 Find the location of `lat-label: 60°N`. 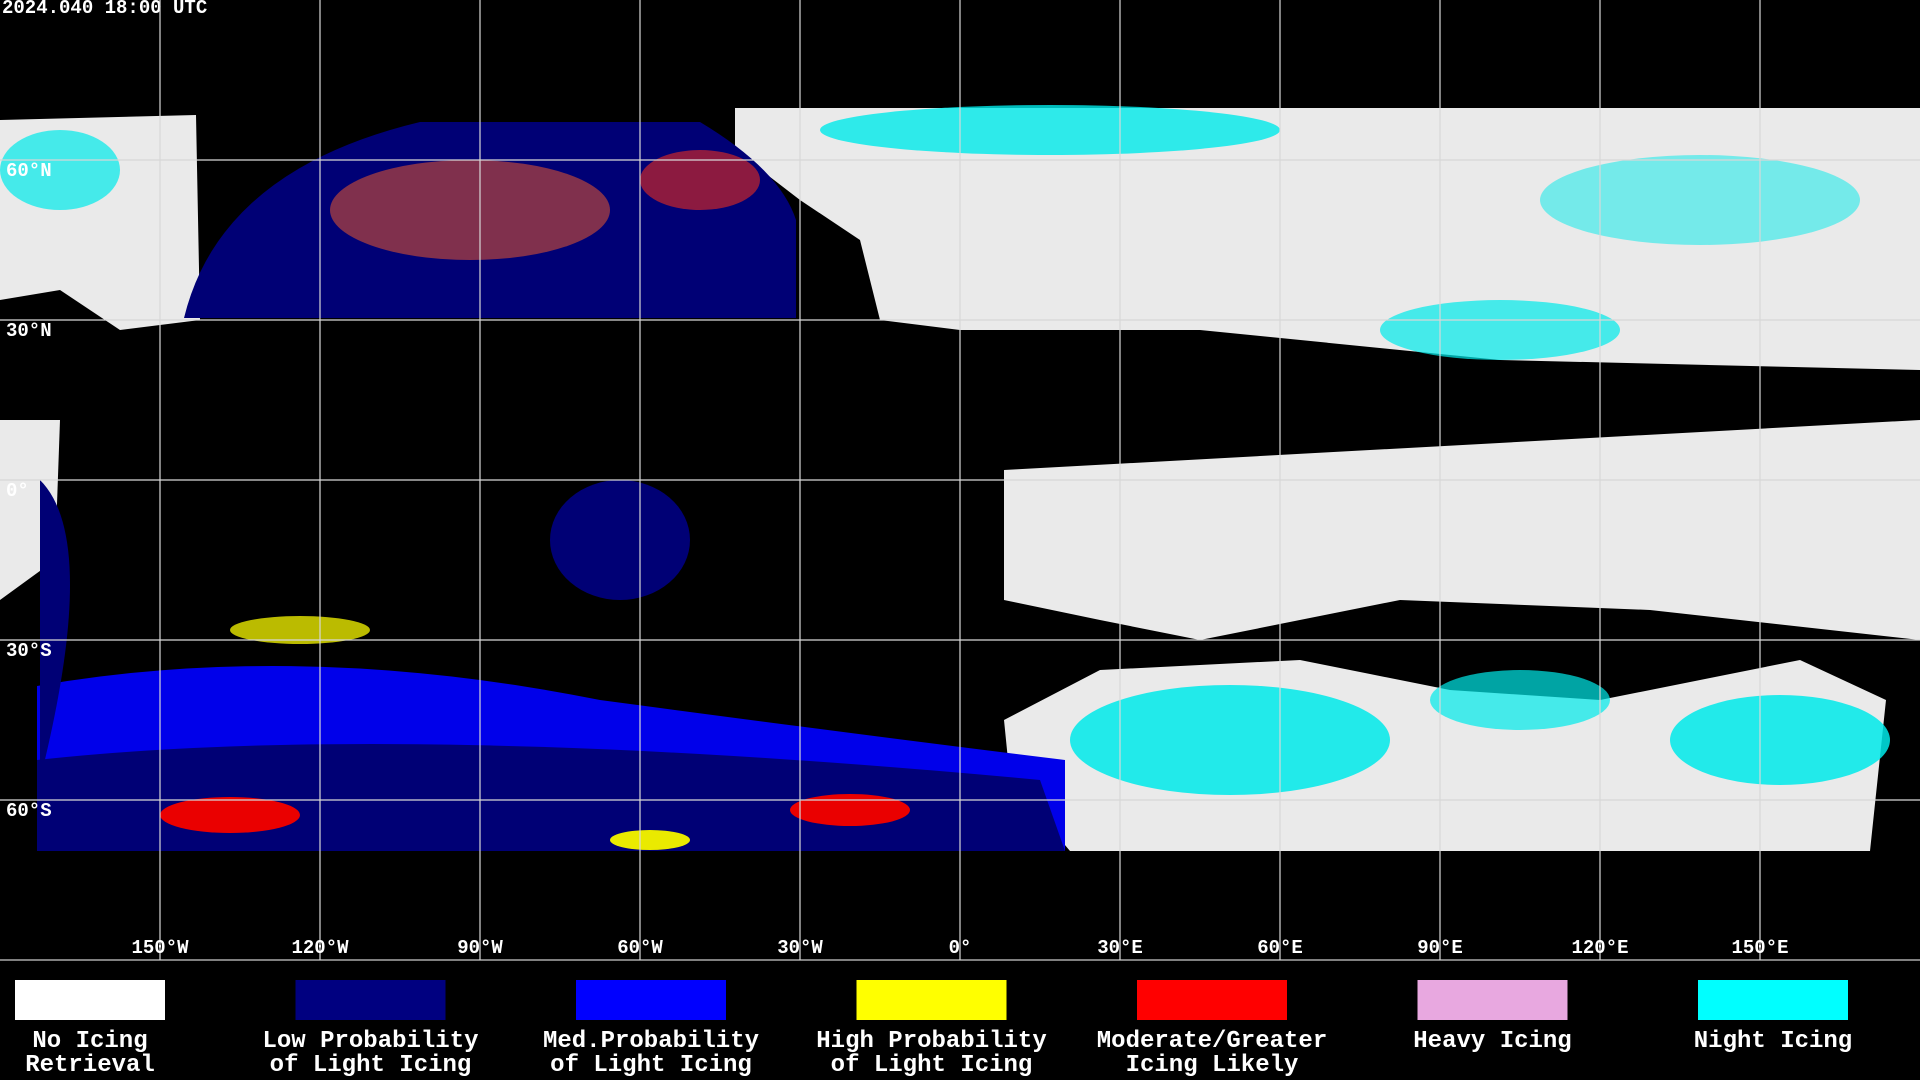

lat-label: 60°N is located at coordinates (29, 171).